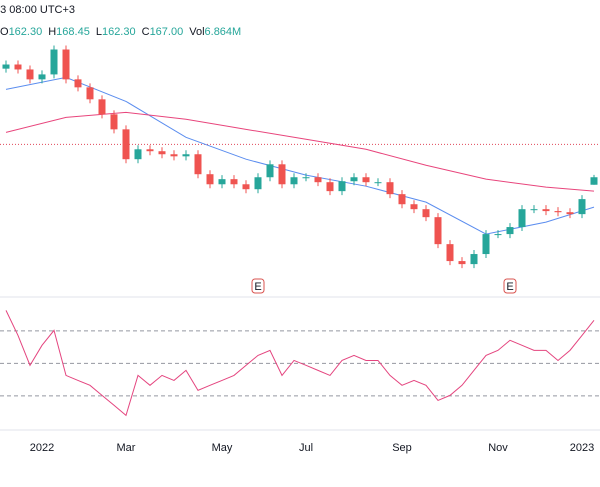 This screenshot has height=487, width=600. What do you see at coordinates (498, 448) in the screenshot?
I see `x-tick-label: Nov` at bounding box center [498, 448].